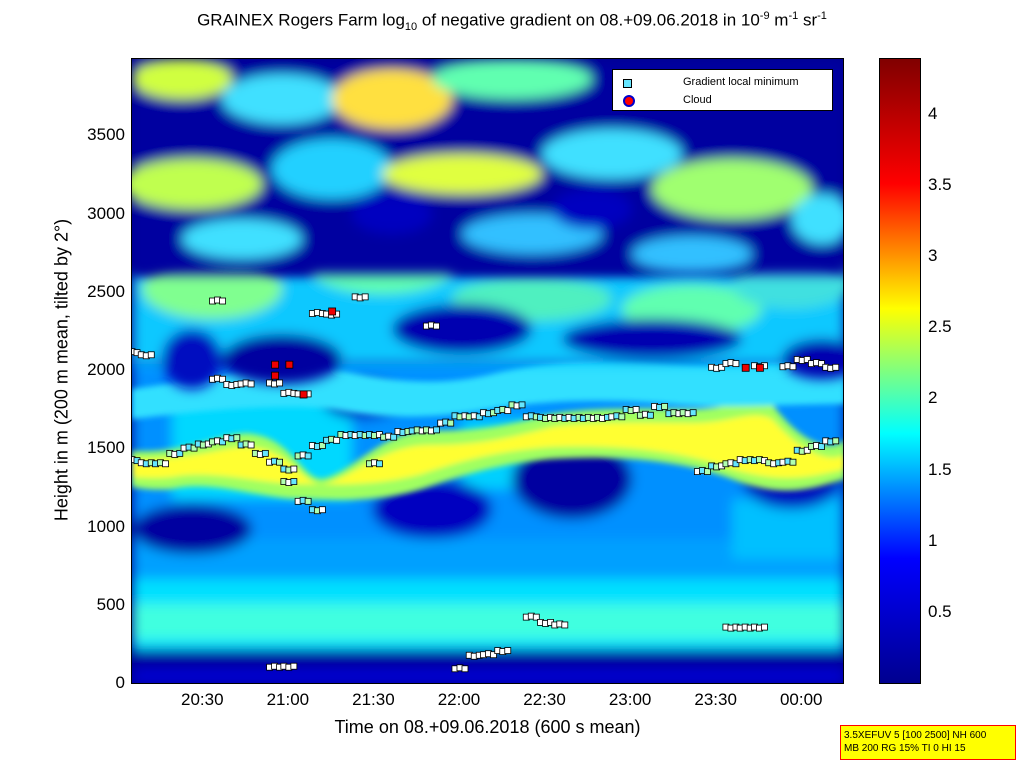  I want to click on colorbar-tick-label: 3.5, so click(940, 185).